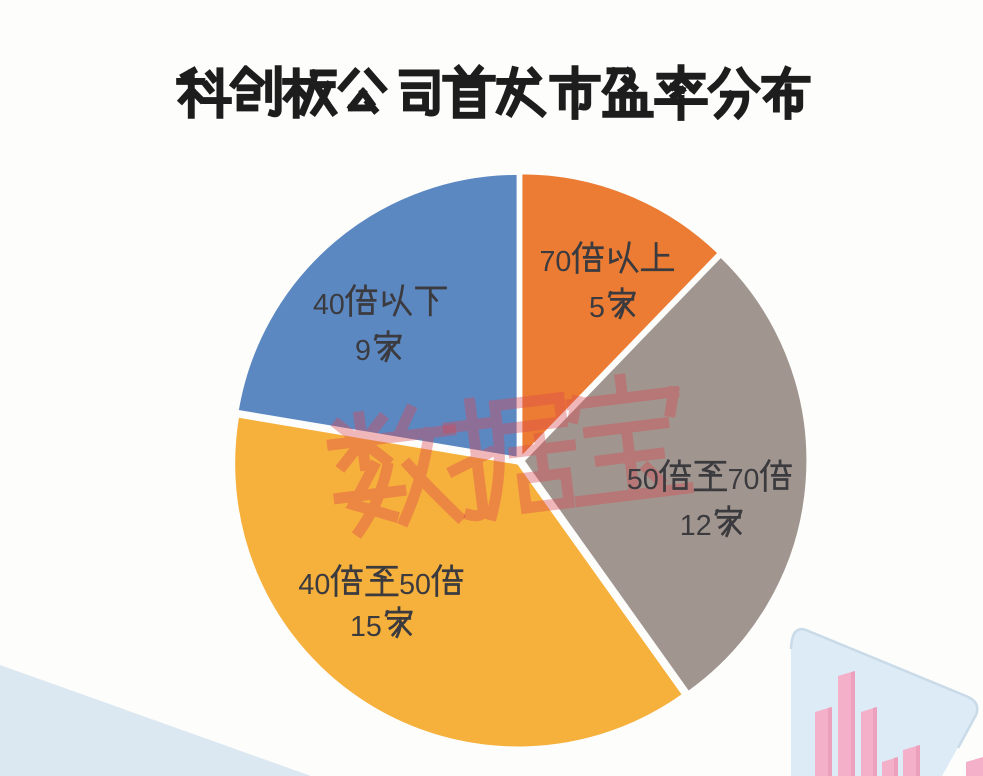  I want to click on svg-text: 15, so click(366, 627).